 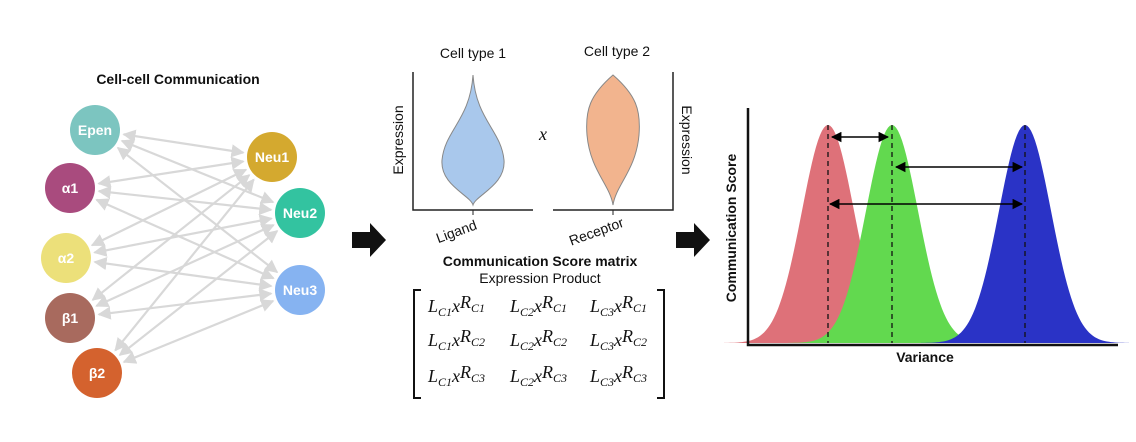 I want to click on node-label: Neu1, so click(x=272, y=157).